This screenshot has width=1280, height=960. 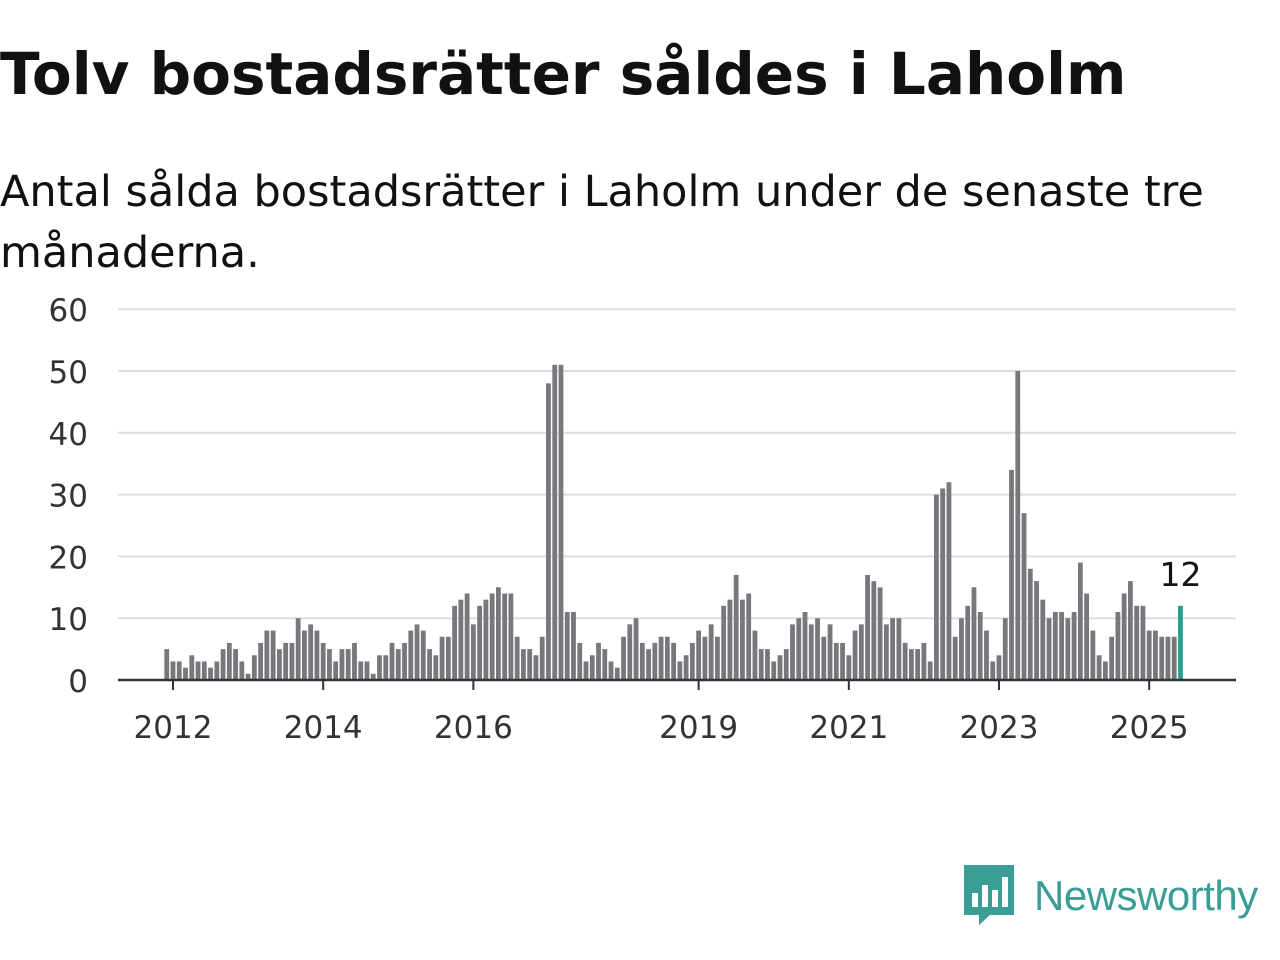 I want to click on y-tick-label: 20, so click(x=68, y=558).